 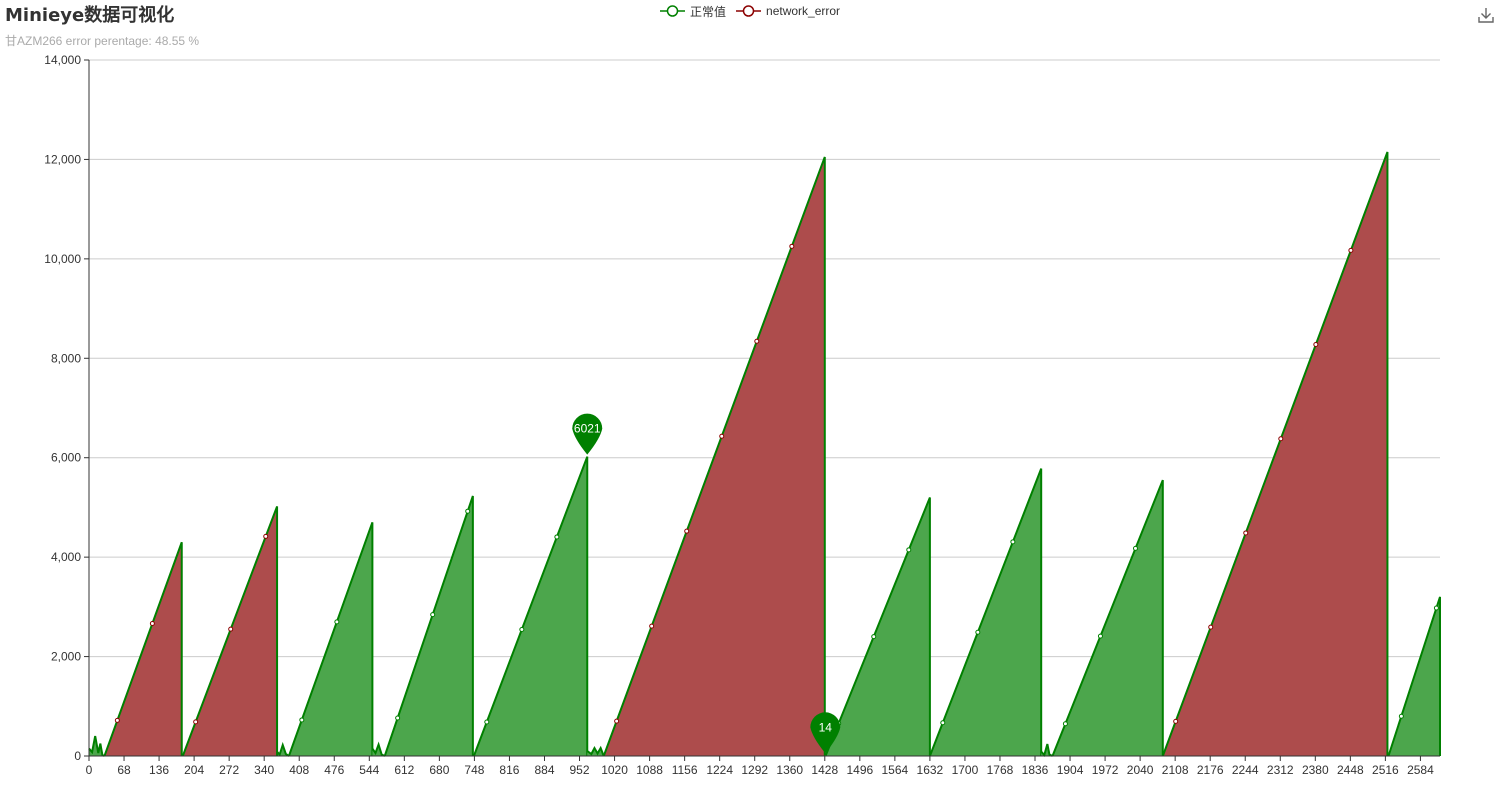 I want to click on markers: 6021 14, so click(x=706, y=583).